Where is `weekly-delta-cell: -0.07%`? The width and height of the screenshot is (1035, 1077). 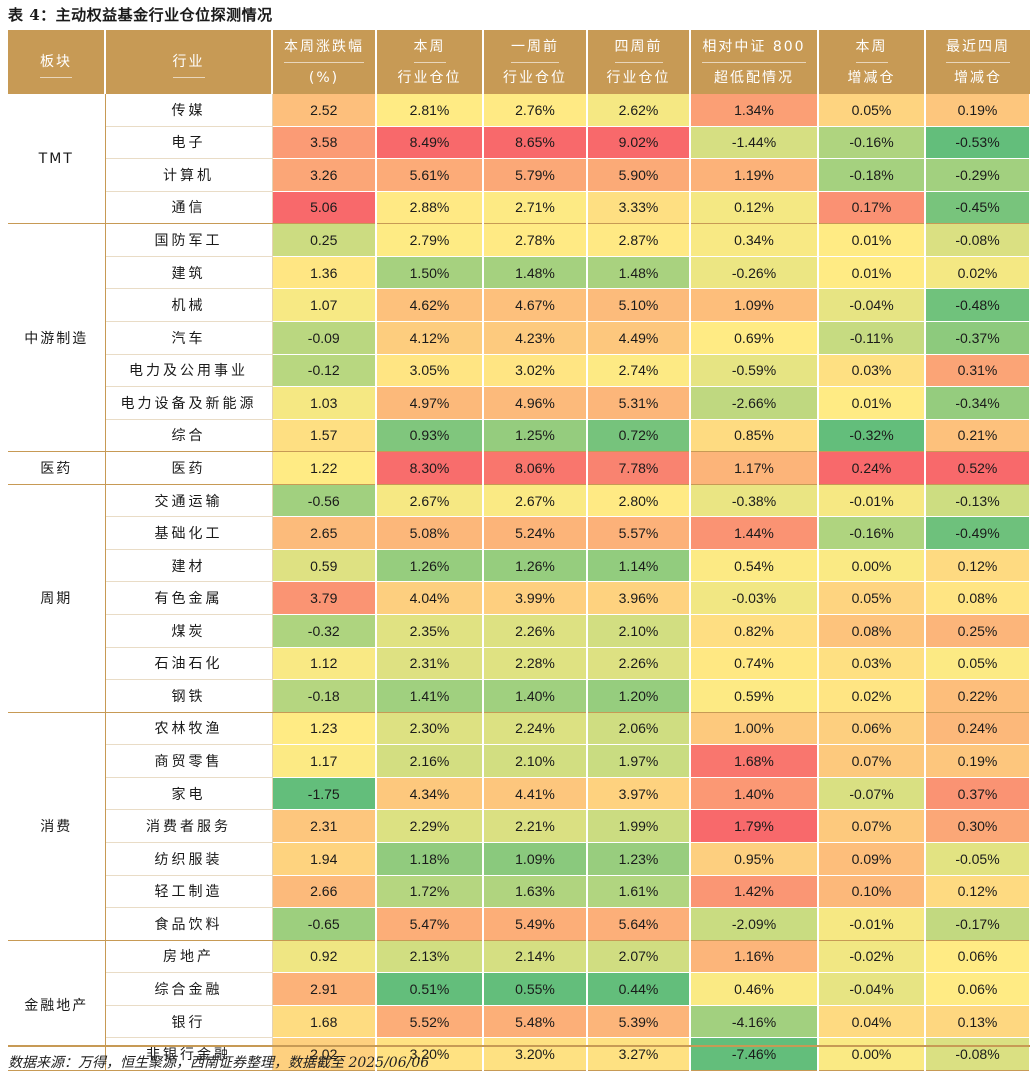
weekly-delta-cell: -0.07% is located at coordinates (872, 794).